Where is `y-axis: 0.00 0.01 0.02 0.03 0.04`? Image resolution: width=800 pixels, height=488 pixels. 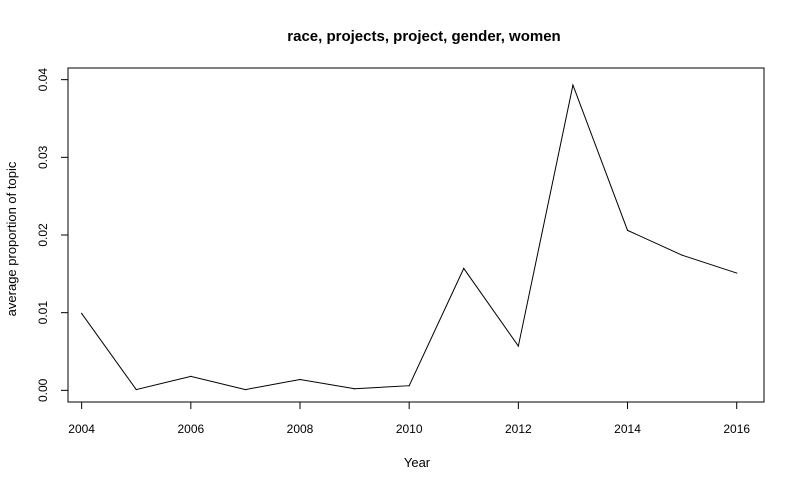
y-axis: 0.00 0.01 0.02 0.03 0.04 is located at coordinates (52, 235).